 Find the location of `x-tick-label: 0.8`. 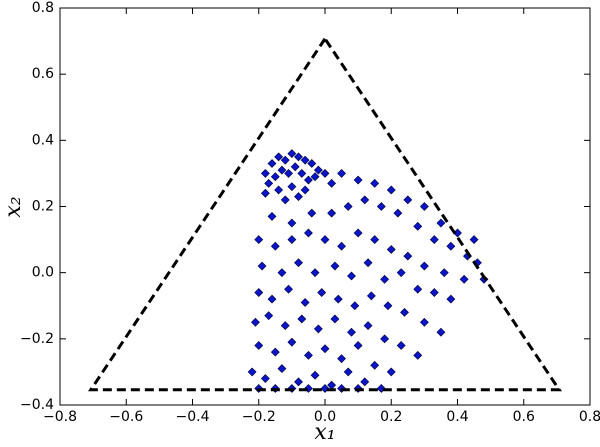

x-tick-label: 0.8 is located at coordinates (589, 417).